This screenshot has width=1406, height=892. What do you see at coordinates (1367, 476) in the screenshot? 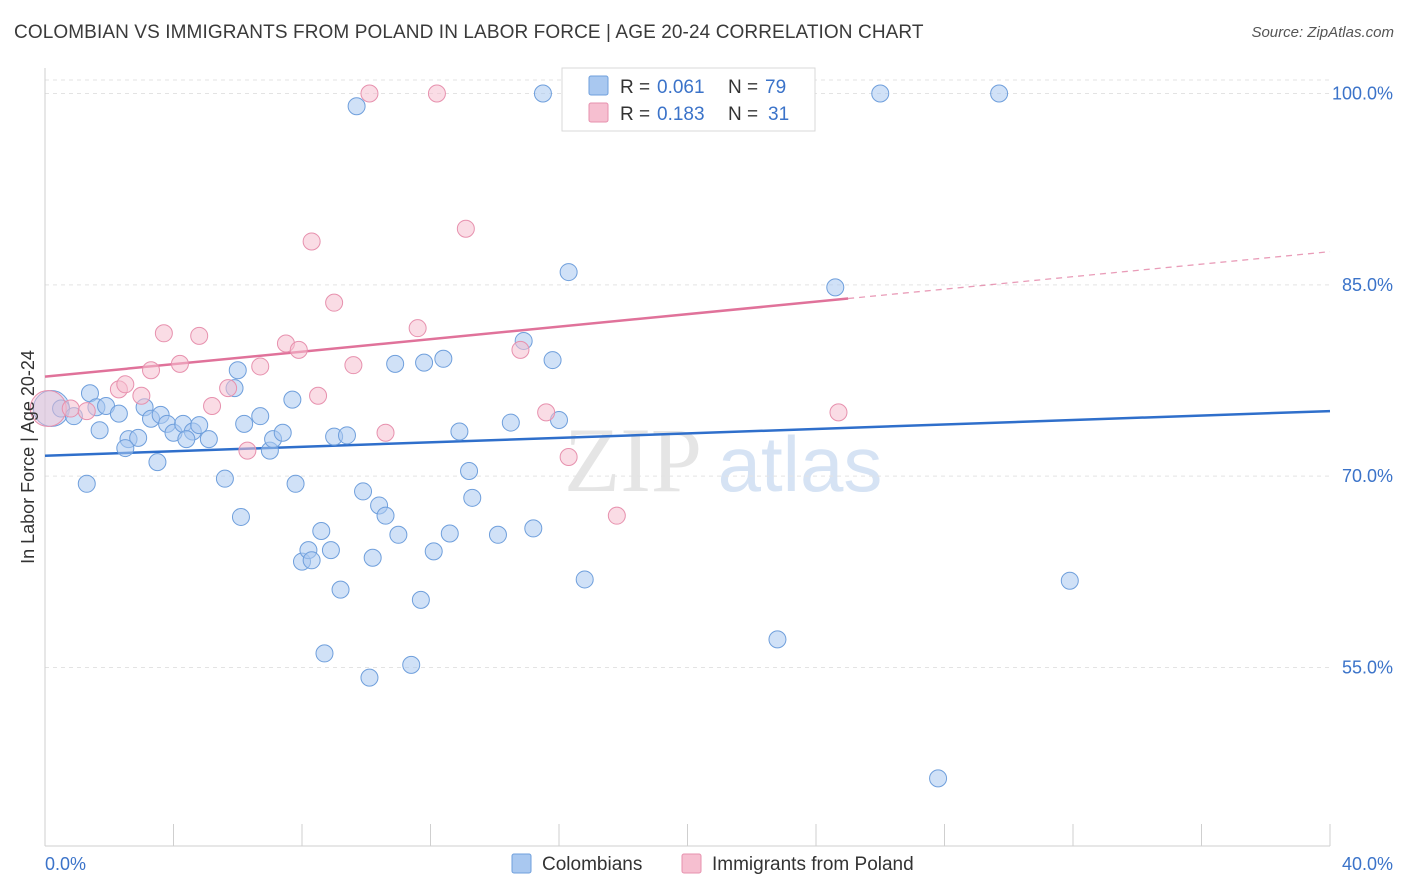
I see `y-tick-label: 70.0%` at bounding box center [1367, 476].